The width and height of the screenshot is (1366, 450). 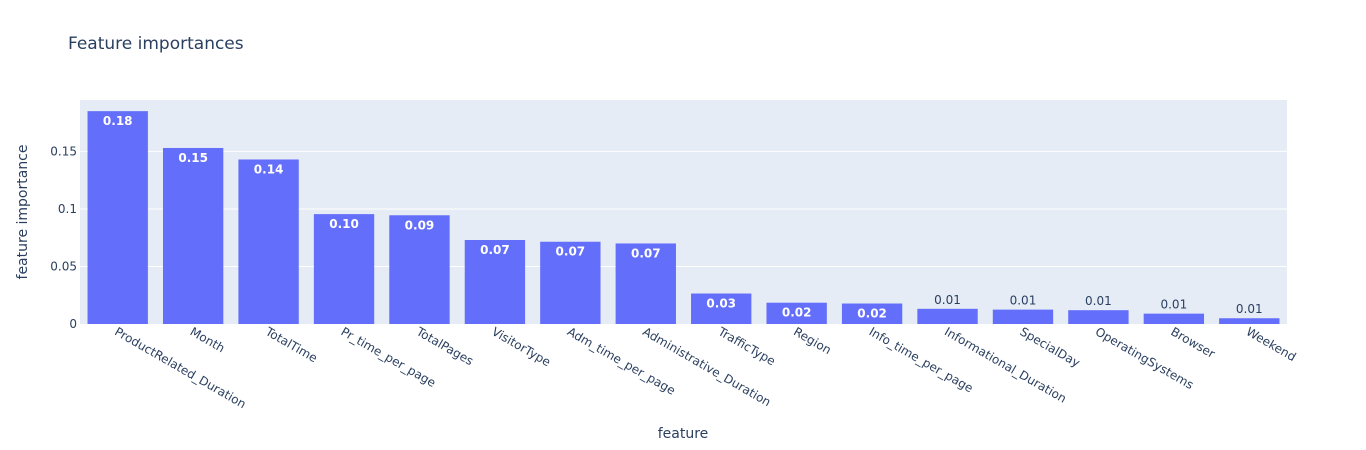 I want to click on y-axis-ticks: 0 0.05 0.1 0.15, so click(x=63, y=237).